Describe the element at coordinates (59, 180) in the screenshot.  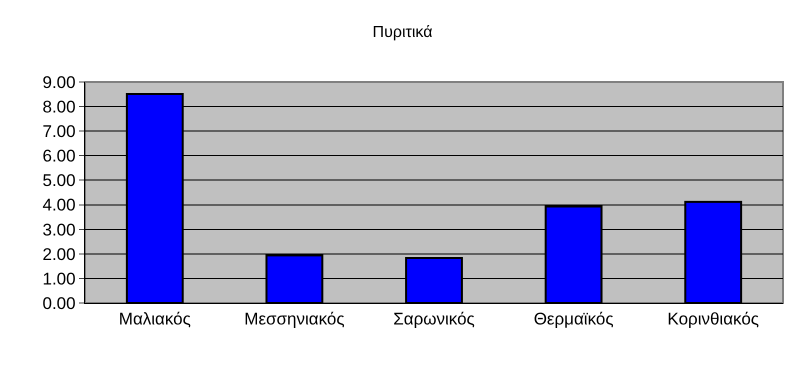
I see `y-tick-label: 5.00` at that location.